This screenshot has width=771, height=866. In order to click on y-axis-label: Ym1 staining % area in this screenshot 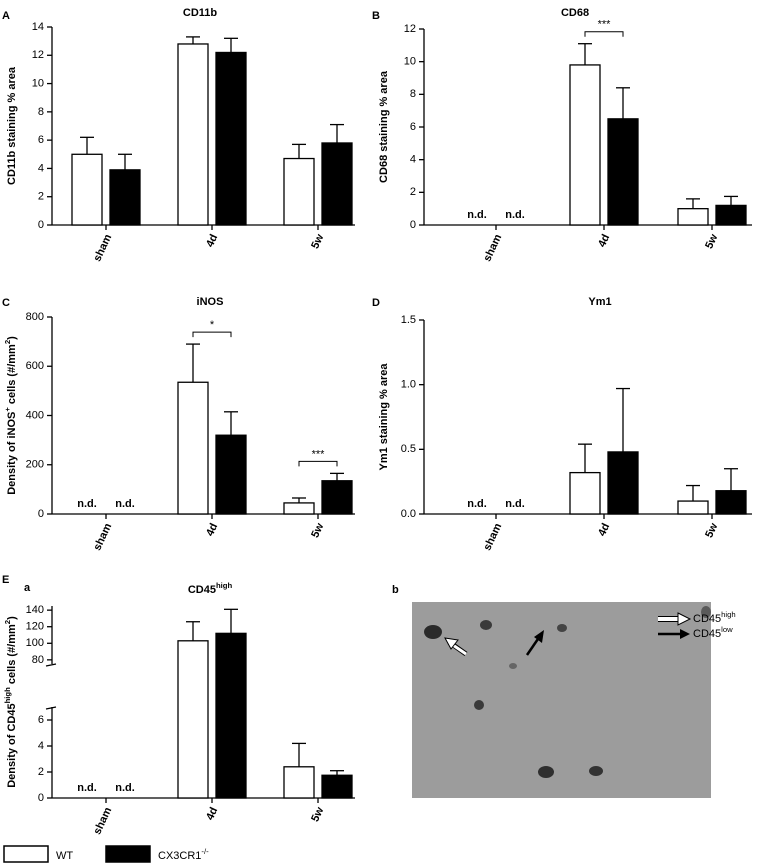, I will do `click(384, 417)`.